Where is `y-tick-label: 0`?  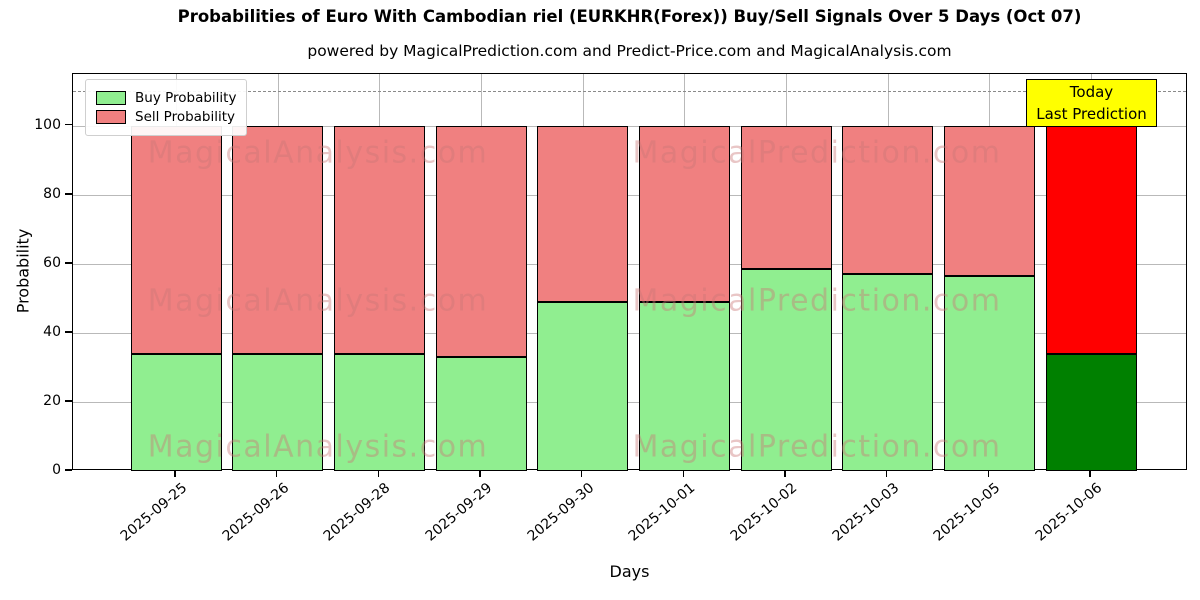 y-tick-label: 0 is located at coordinates (56, 470).